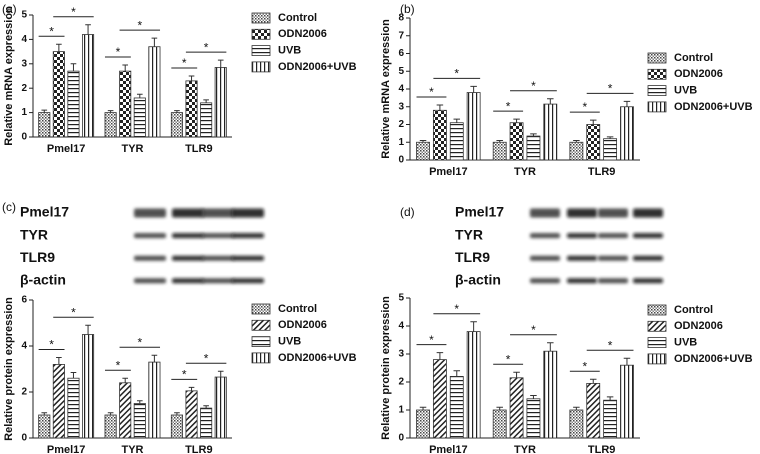  I want to click on blot-label: β-actin, so click(43, 280).